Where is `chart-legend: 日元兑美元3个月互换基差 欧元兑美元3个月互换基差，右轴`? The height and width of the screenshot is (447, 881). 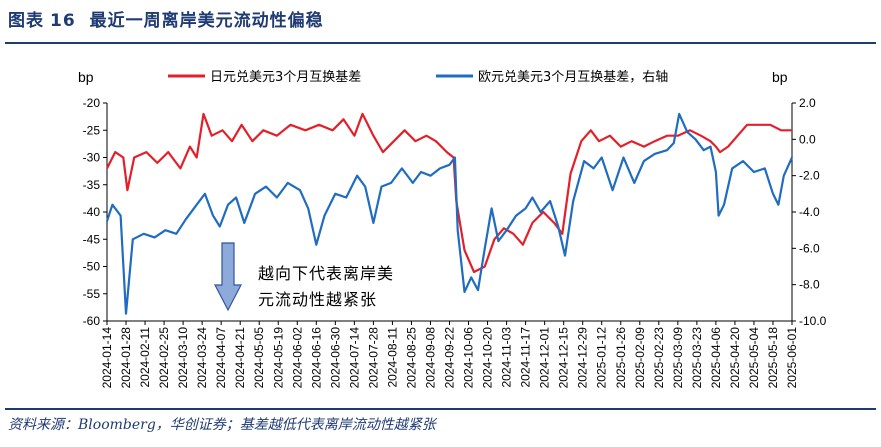
chart-legend: 日元兑美元3个月互换基差 欧元兑美元3个月互换基差，右轴 is located at coordinates (418, 77).